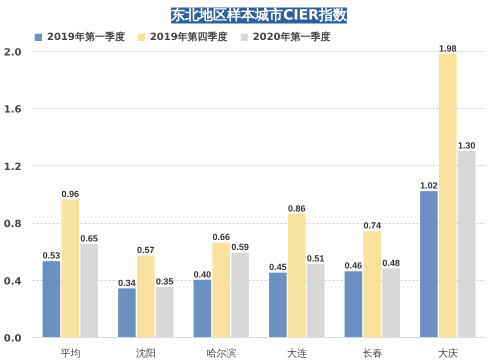 Image resolution: width=500 pixels, height=362 pixels. What do you see at coordinates (240, 247) in the screenshot?
I see `data-label: 0.59` at bounding box center [240, 247].